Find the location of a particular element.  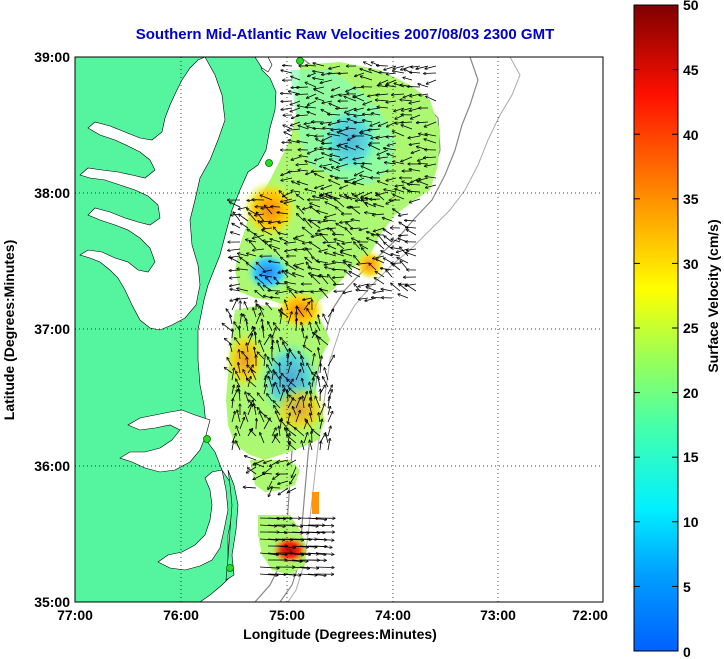

x-tick-label: 74:00 is located at coordinates (393, 615).